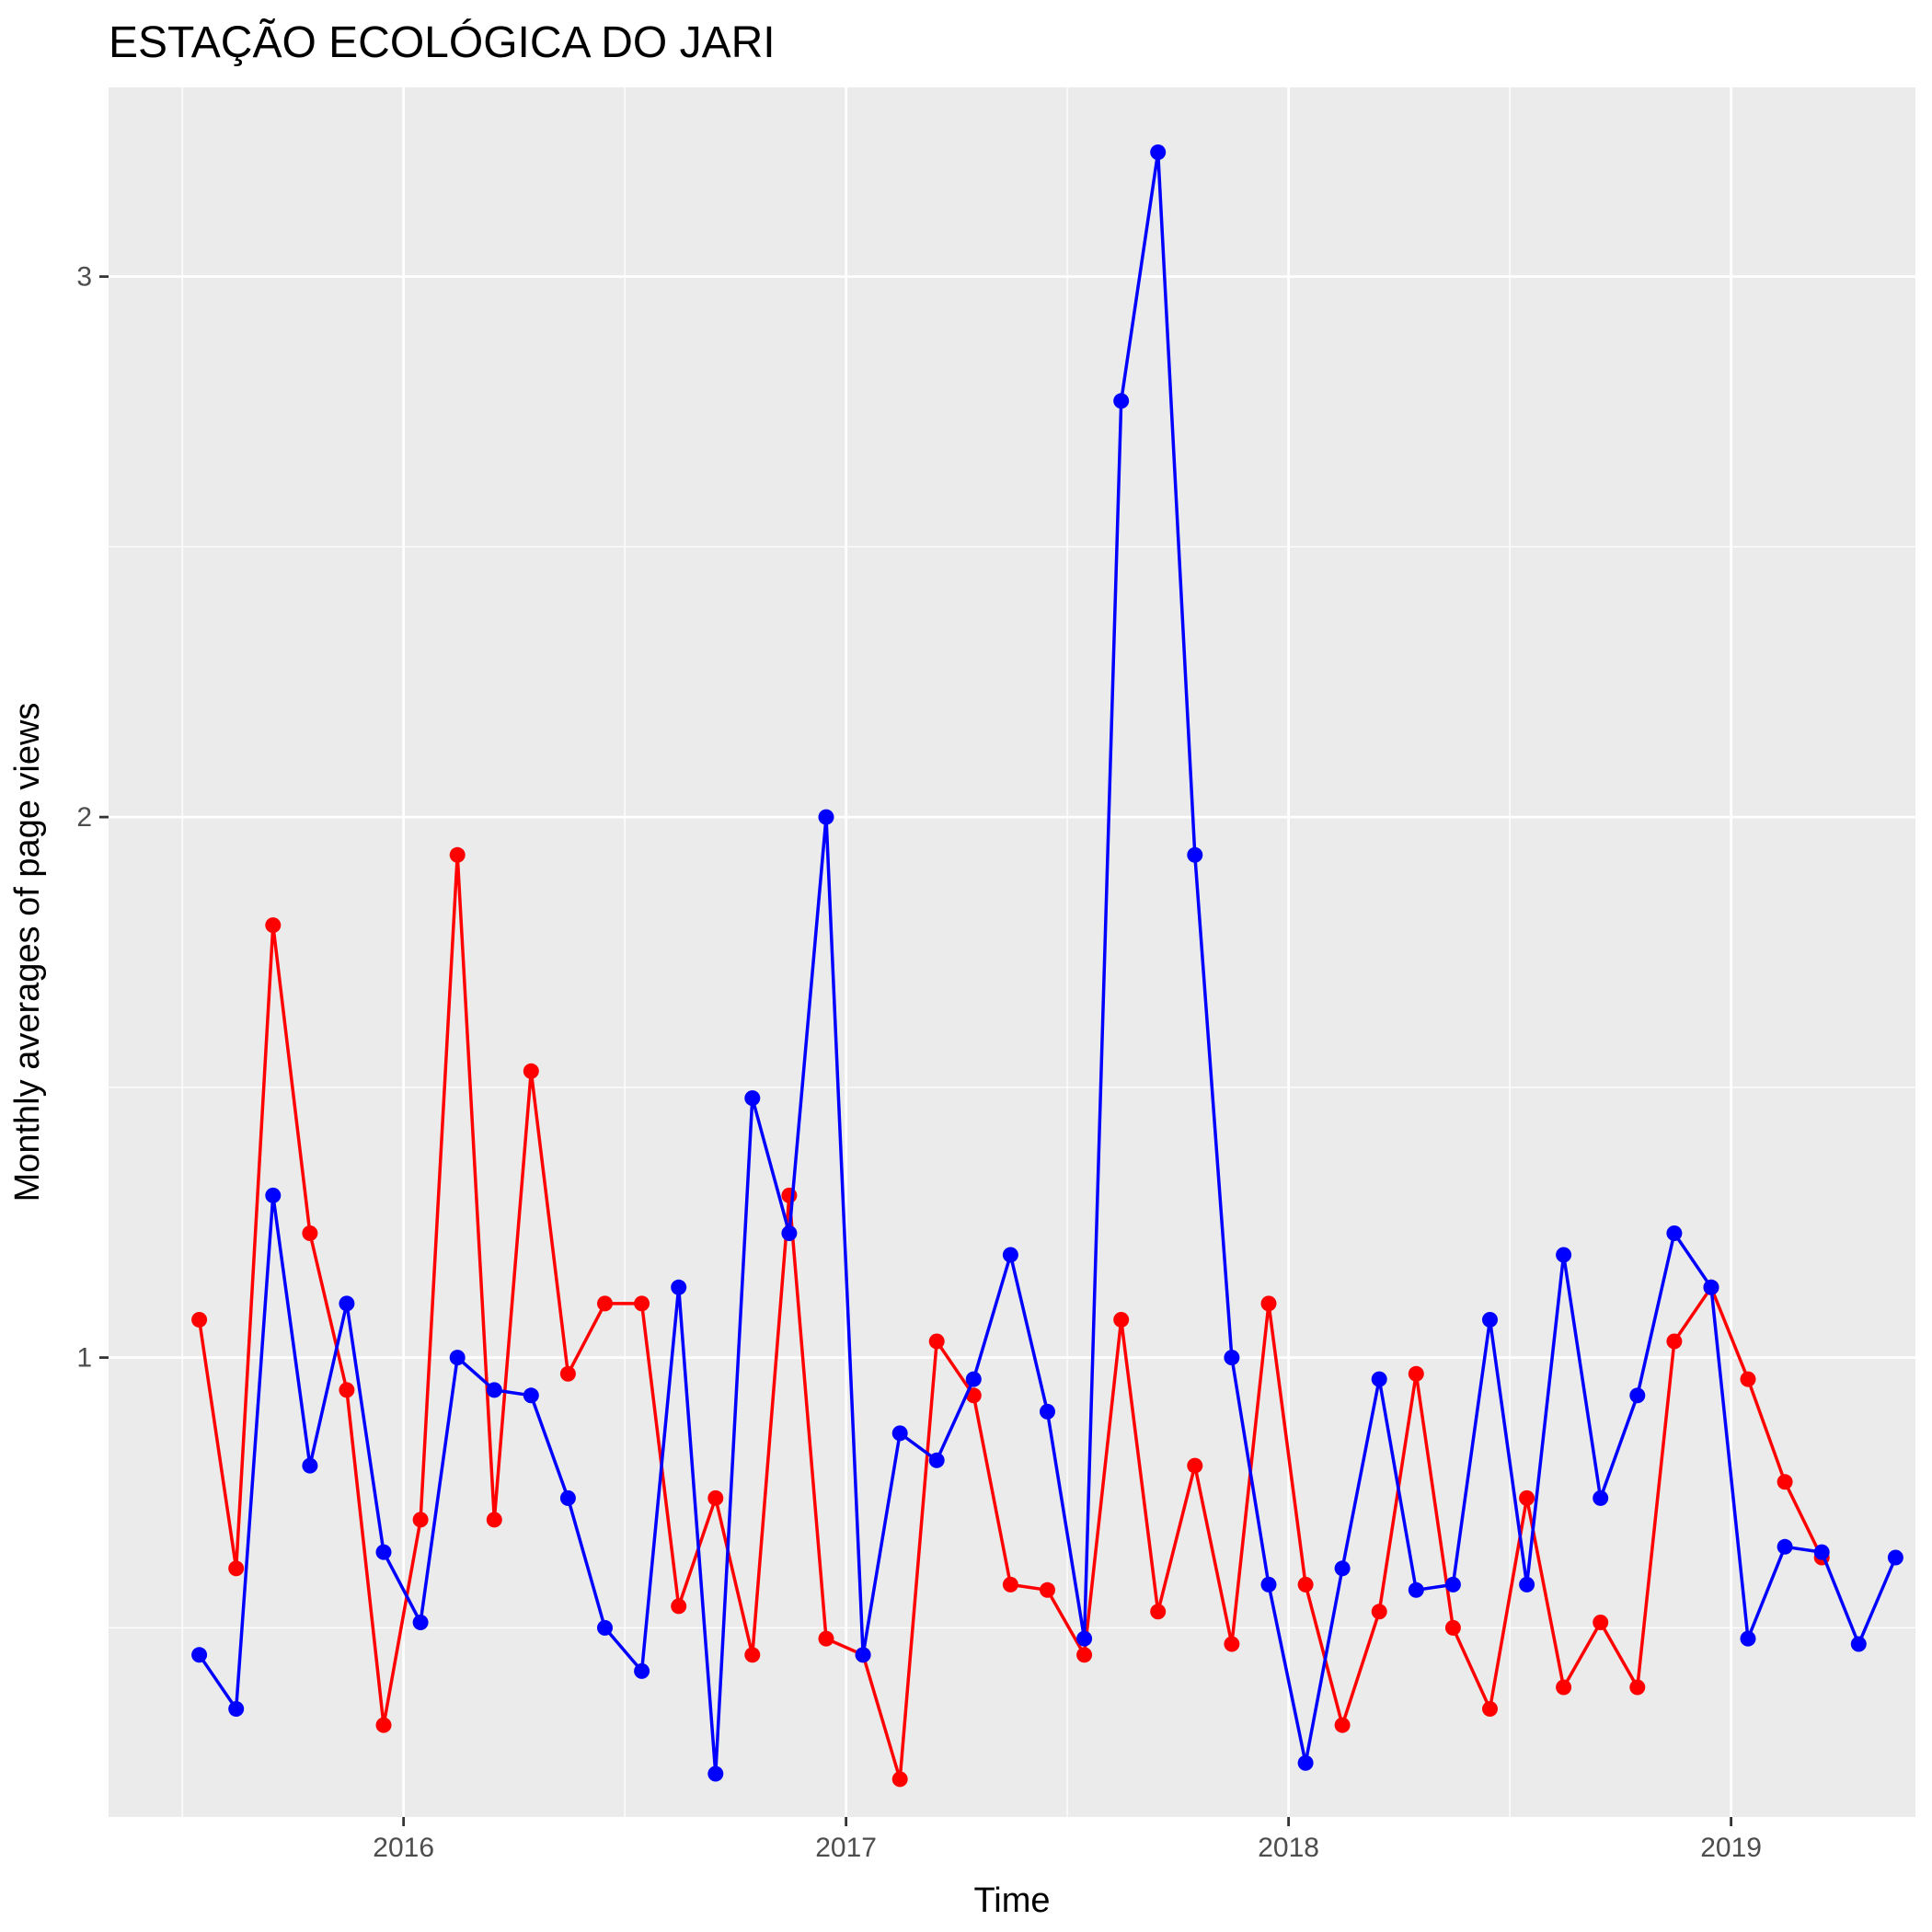  What do you see at coordinates (84, 1358) in the screenshot?
I see `y-tick-label: 1` at bounding box center [84, 1358].